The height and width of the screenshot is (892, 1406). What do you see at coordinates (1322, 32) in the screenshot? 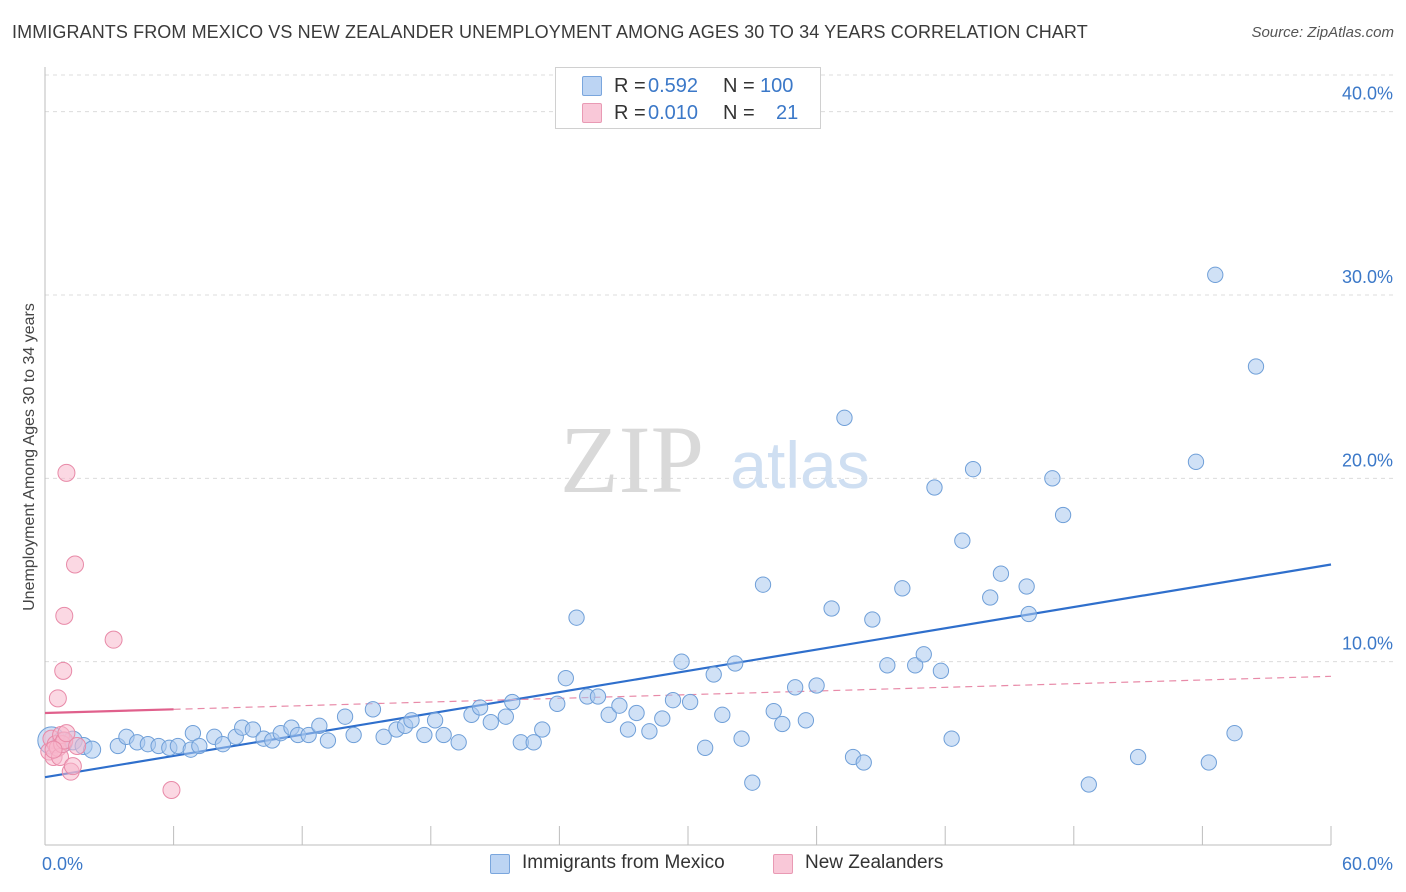
I see `source-attribution: Source: ZipAtlas.com` at bounding box center [1322, 32].